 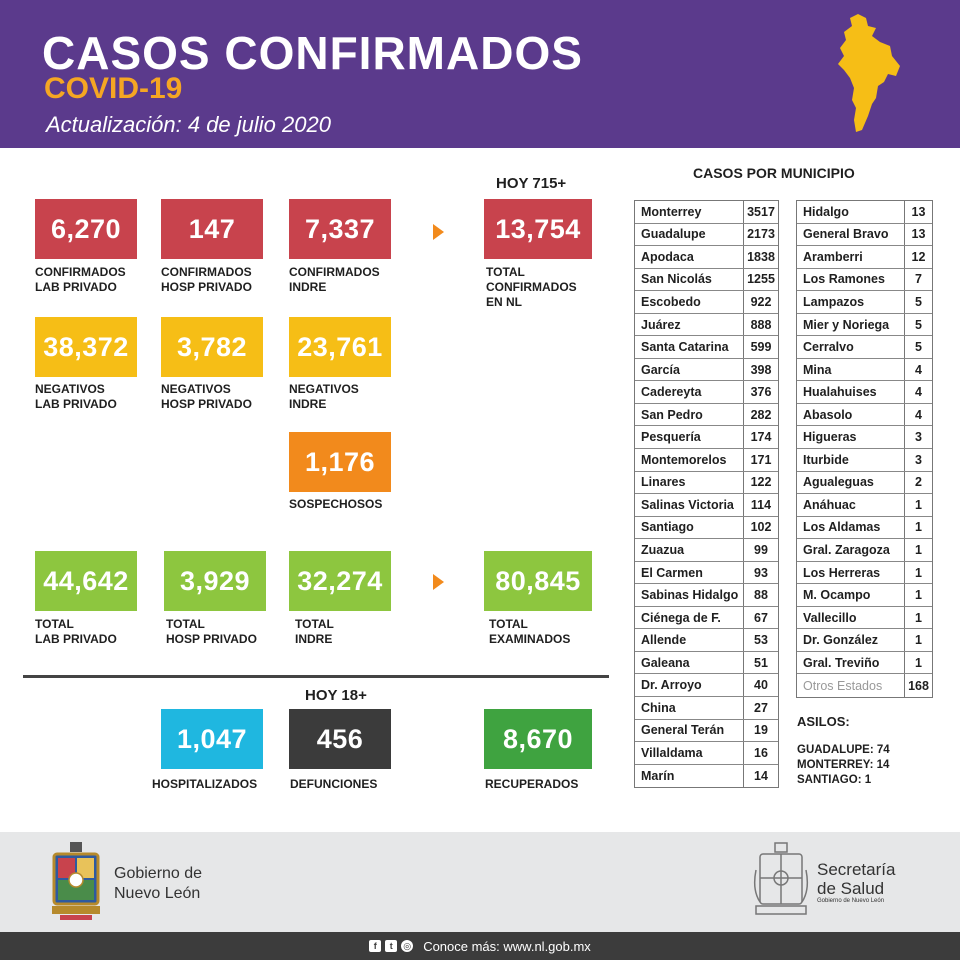 I want to click on table-row: Escobedo 922, so click(x=706, y=302).